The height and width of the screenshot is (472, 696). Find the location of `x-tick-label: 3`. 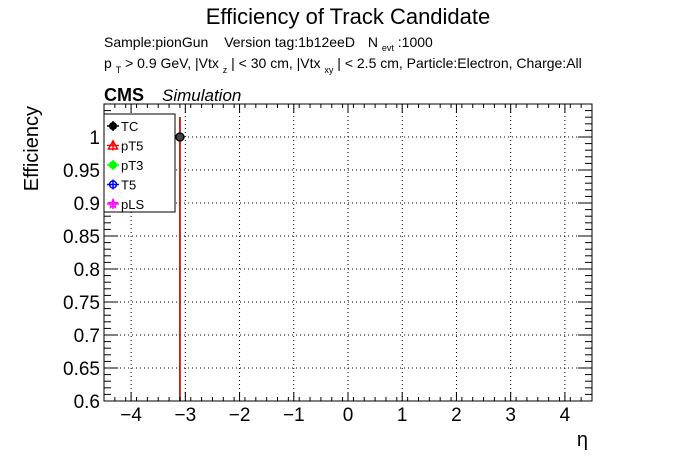

x-tick-label: 3 is located at coordinates (510, 415).